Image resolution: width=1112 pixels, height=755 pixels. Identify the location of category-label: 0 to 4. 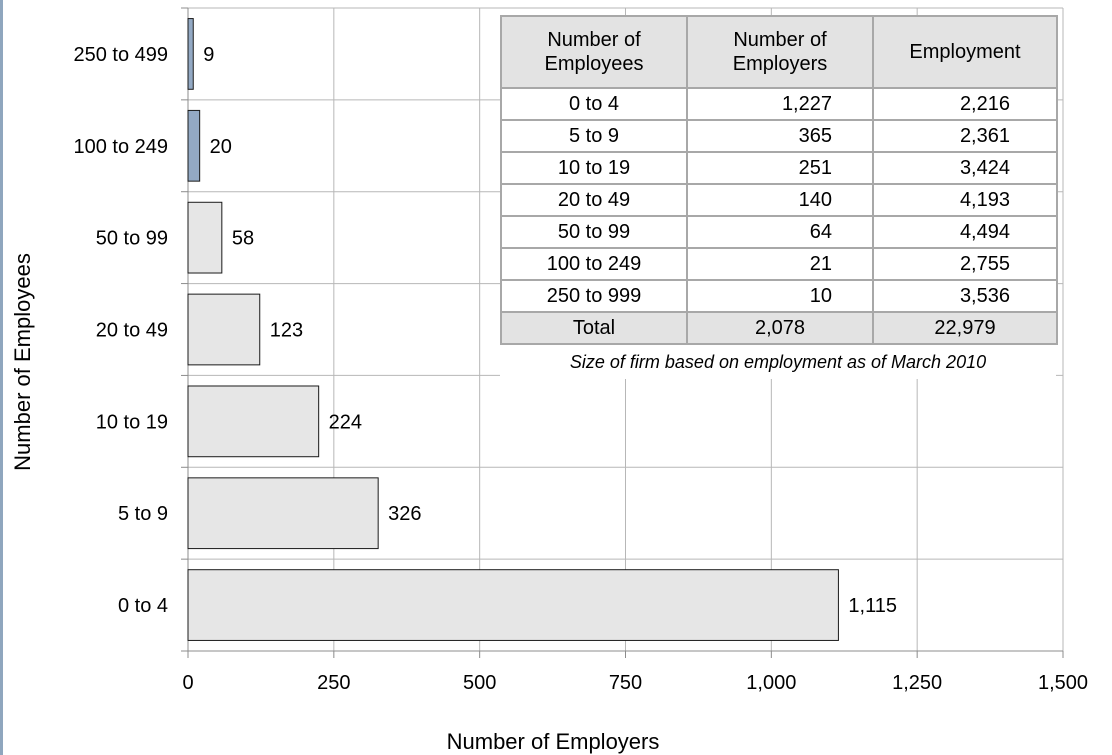
(143, 606).